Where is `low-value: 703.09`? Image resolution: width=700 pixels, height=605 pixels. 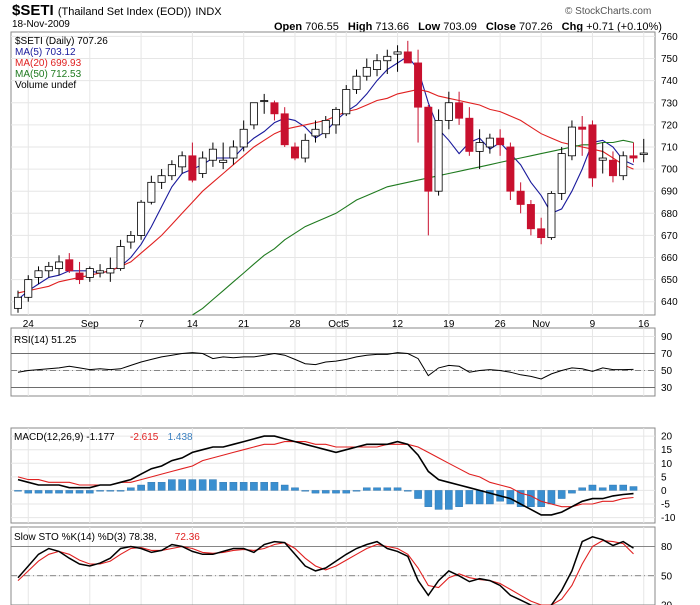 low-value: 703.09 is located at coordinates (460, 27).